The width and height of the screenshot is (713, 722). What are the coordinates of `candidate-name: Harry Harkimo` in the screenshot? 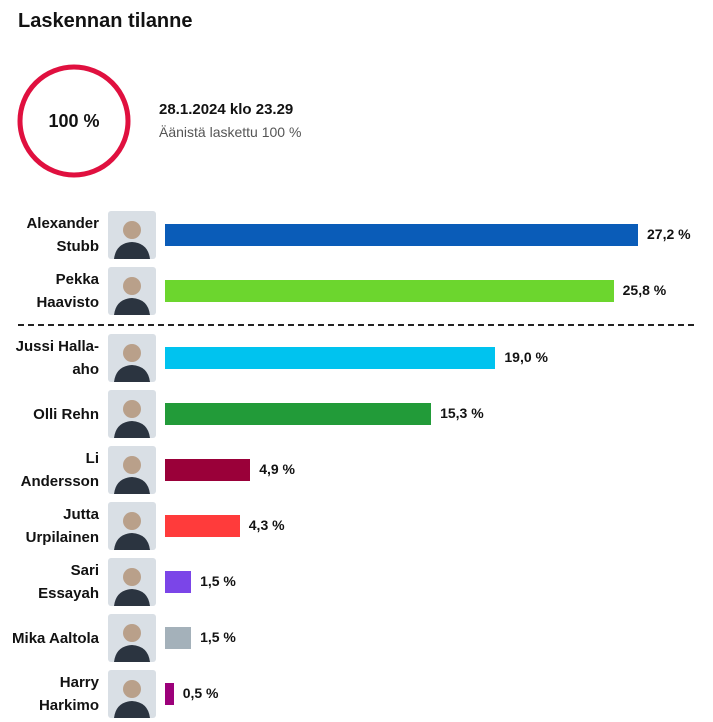 It's located at (68, 694).